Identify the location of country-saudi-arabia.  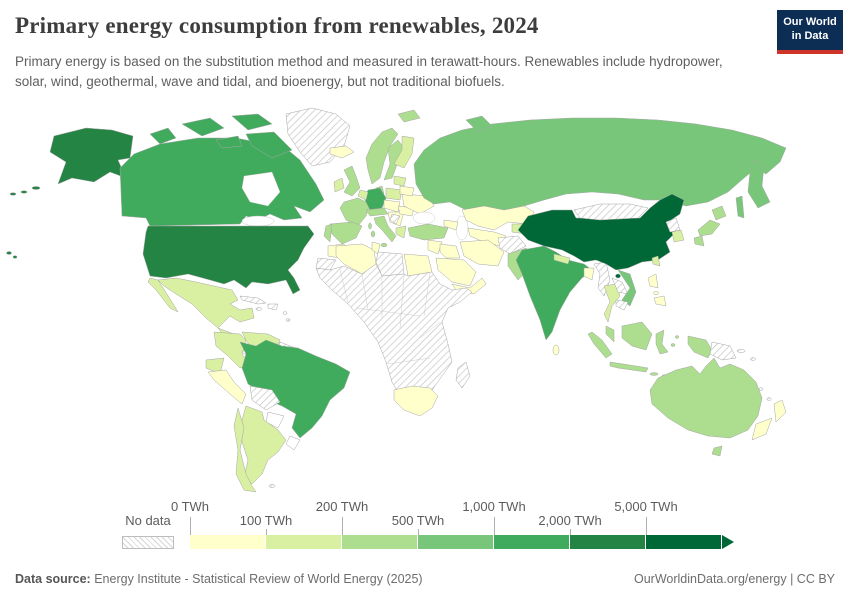
(456, 272).